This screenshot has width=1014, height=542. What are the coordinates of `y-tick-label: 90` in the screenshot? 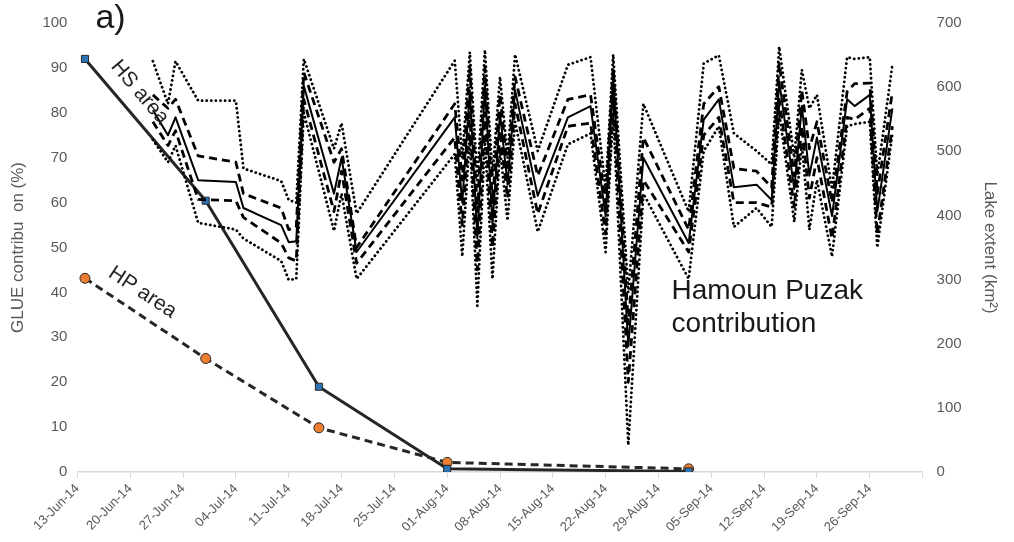 It's located at (59, 67).